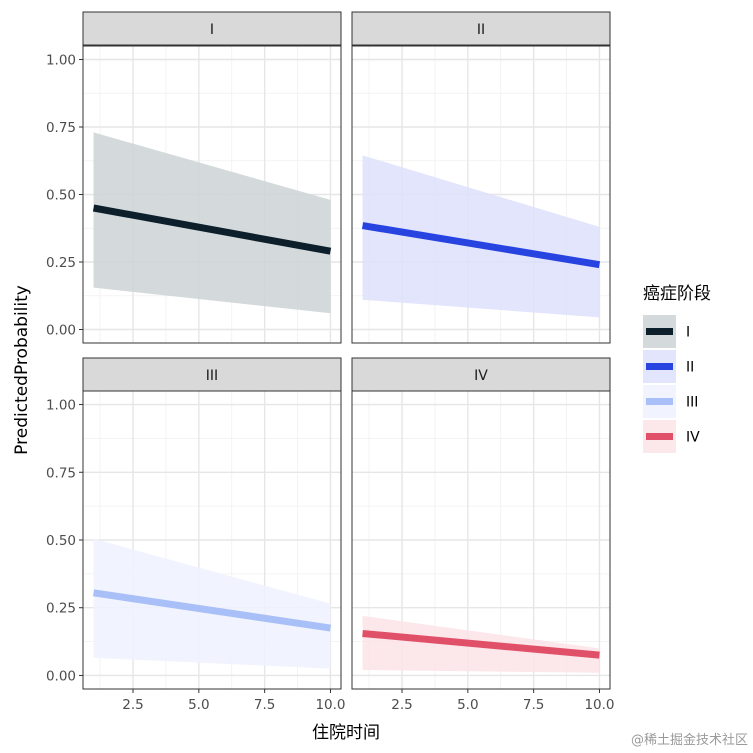  I want to click on facet-iii-strip, so click(212, 374).